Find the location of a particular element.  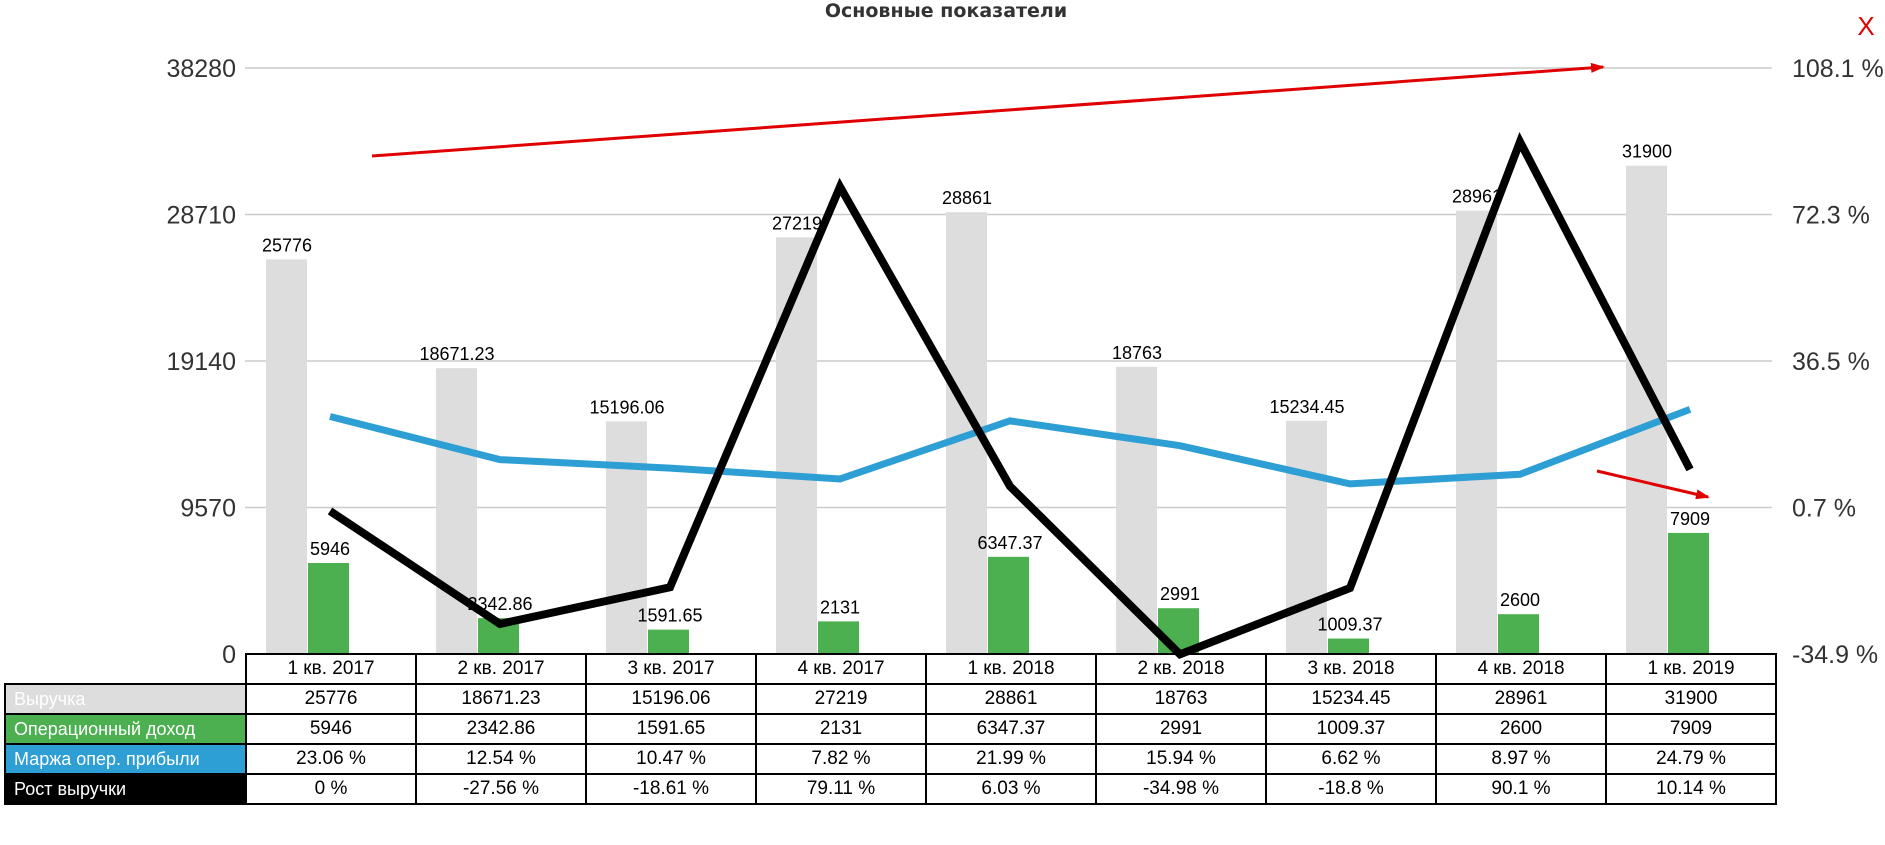

y-right-tick-label: 108.1 % is located at coordinates (1838, 69).